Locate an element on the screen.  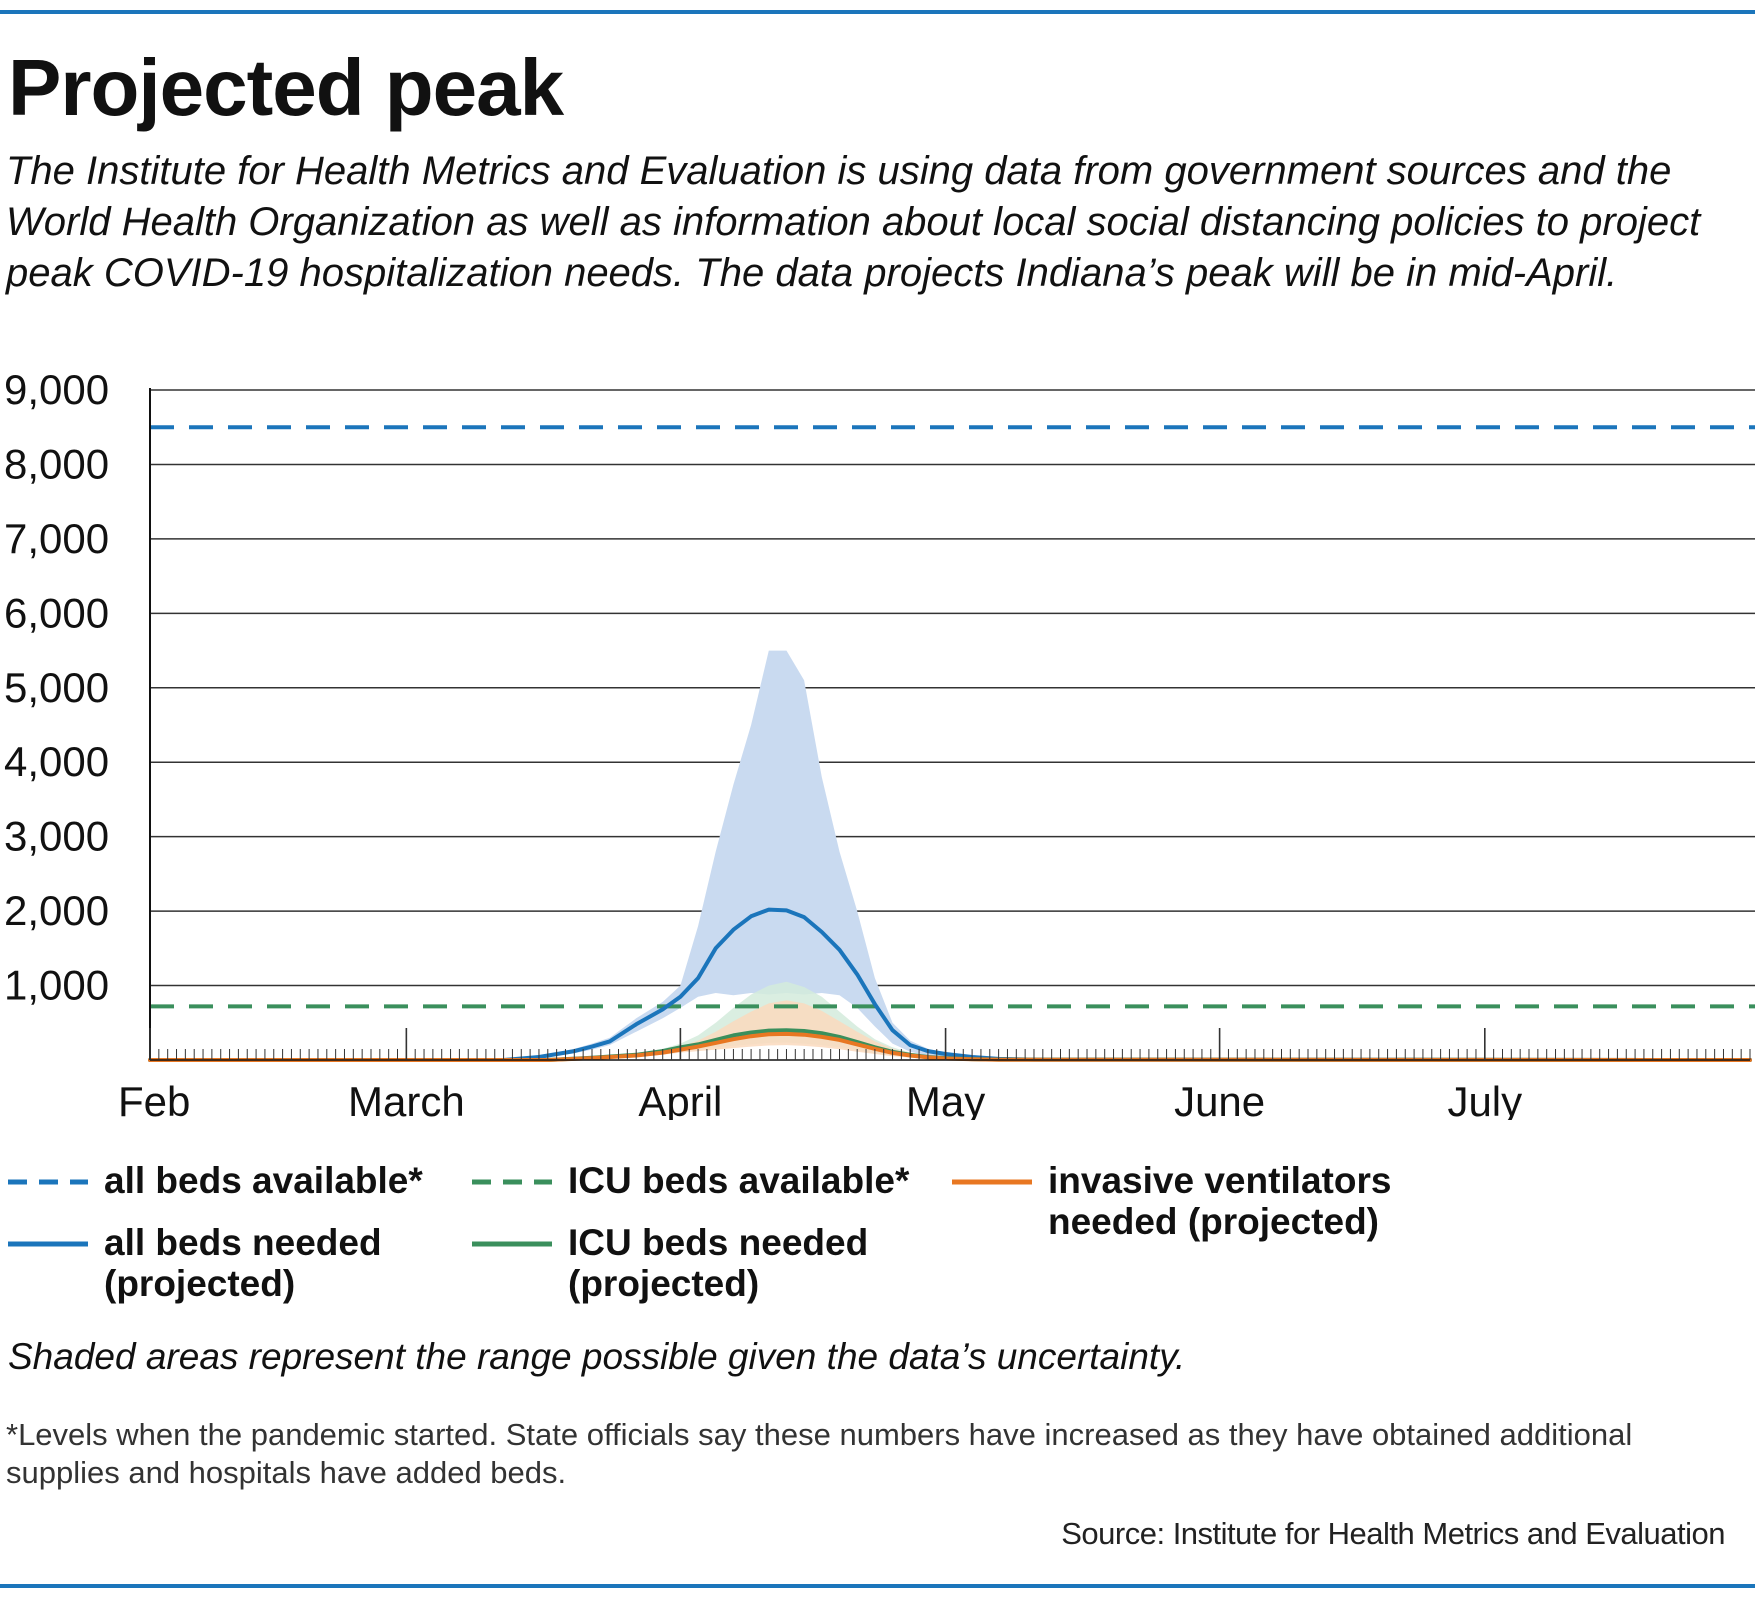
legend-label: ICU beds available* is located at coordinates (739, 1180).